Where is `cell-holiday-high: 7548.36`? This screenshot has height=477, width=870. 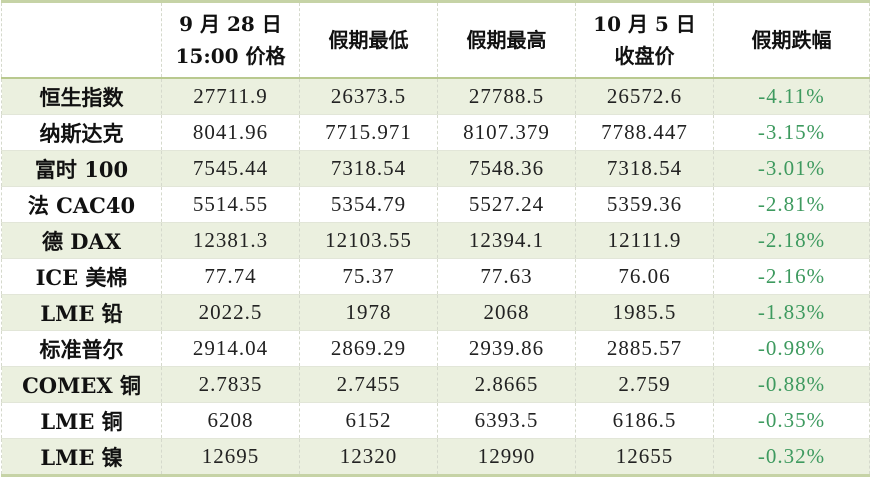
cell-holiday-high: 7548.36 is located at coordinates (506, 168).